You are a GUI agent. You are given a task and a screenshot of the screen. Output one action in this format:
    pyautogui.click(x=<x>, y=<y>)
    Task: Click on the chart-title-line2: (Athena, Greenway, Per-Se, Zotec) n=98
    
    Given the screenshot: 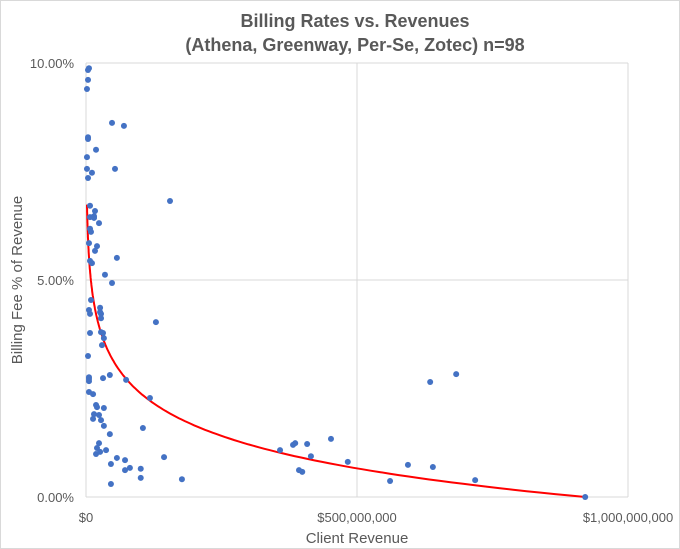 What is the action you would take?
    pyautogui.click(x=354, y=45)
    